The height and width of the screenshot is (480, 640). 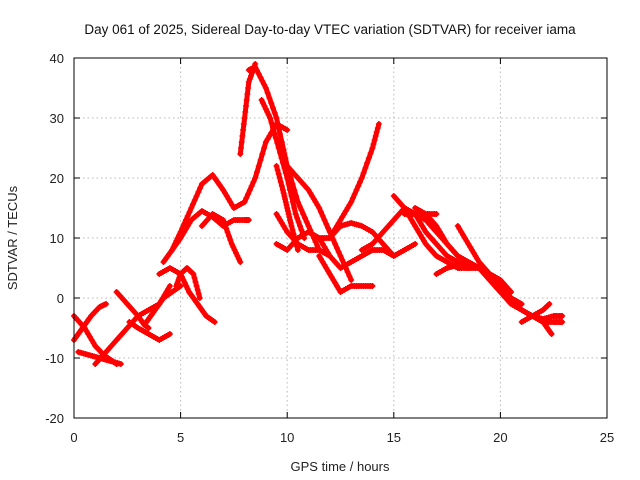 I want to click on x-tick-label: 15, so click(x=394, y=437).